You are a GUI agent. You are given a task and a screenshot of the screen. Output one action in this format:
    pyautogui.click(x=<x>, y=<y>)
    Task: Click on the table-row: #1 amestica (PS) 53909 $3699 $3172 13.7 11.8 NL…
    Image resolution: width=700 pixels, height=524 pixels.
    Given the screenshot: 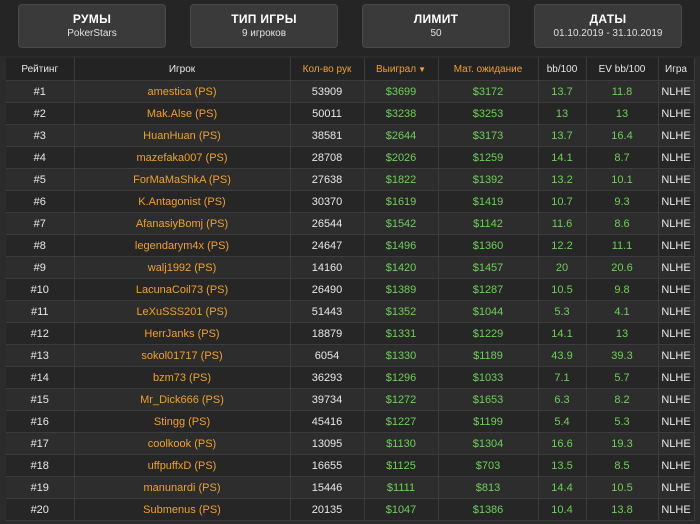 What is the action you would take?
    pyautogui.click(x=350, y=91)
    